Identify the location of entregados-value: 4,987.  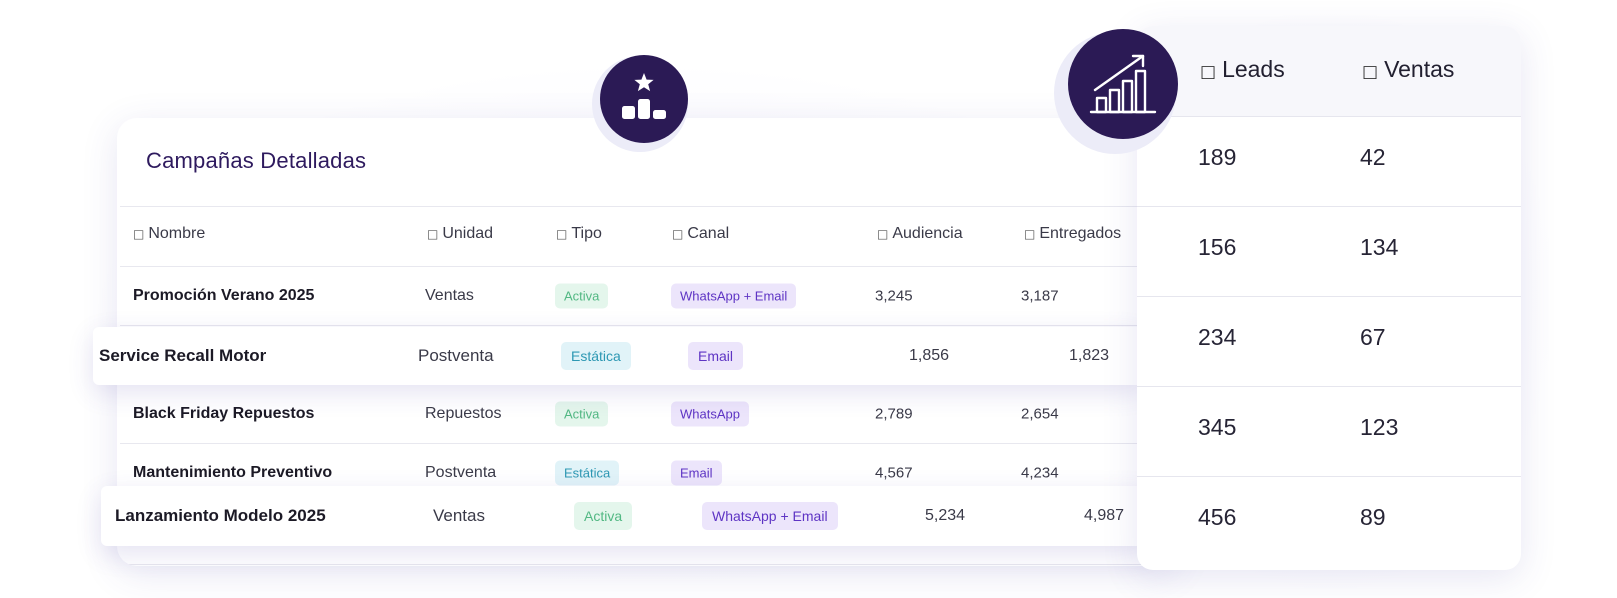
(1104, 515).